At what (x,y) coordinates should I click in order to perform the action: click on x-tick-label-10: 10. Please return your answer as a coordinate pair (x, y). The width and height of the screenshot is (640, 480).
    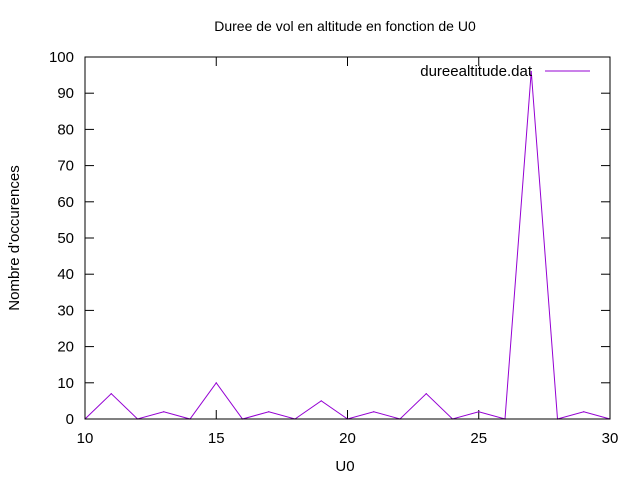
    Looking at the image, I should click on (85, 438).